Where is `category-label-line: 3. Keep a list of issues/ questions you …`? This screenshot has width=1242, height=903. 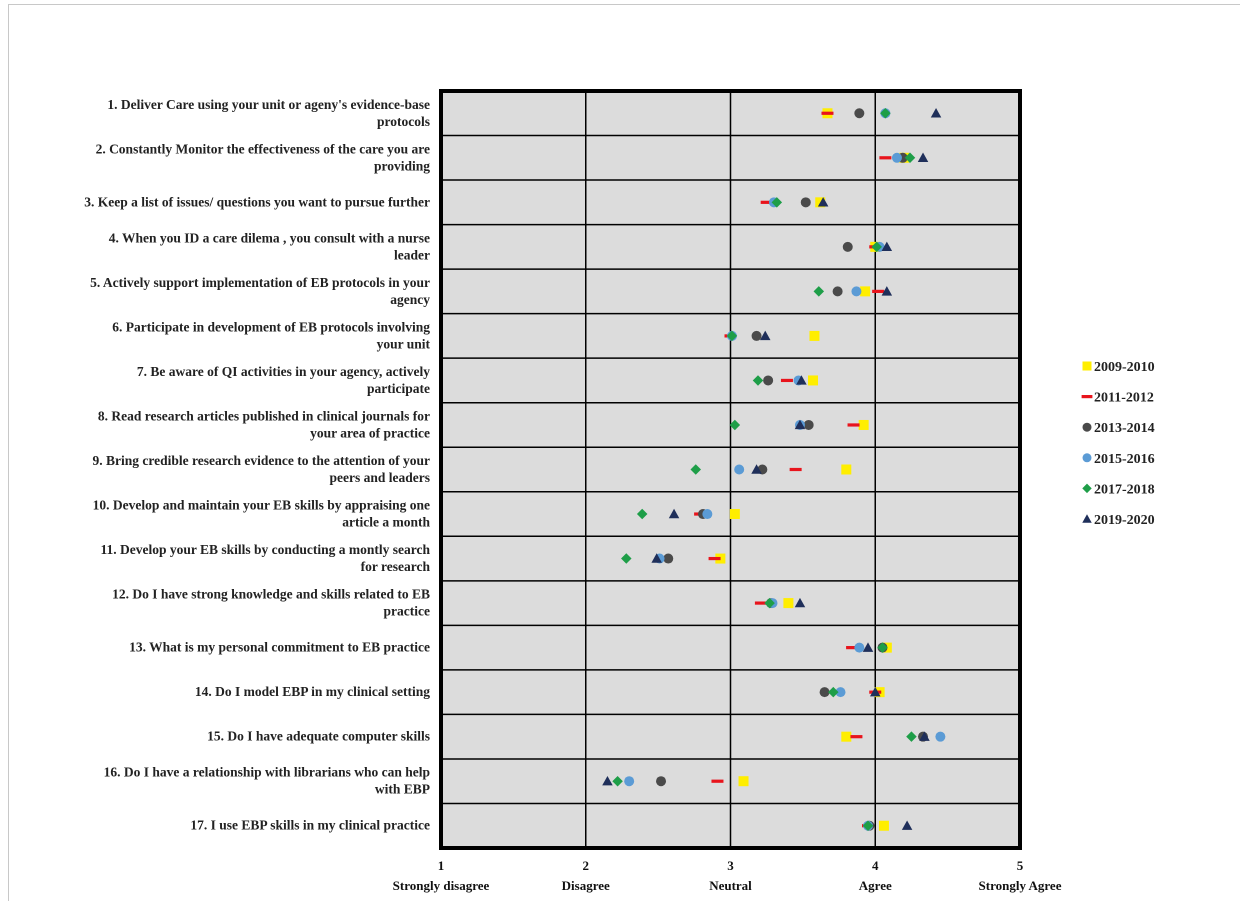 category-label-line: 3. Keep a list of issues/ questions you … is located at coordinates (257, 201).